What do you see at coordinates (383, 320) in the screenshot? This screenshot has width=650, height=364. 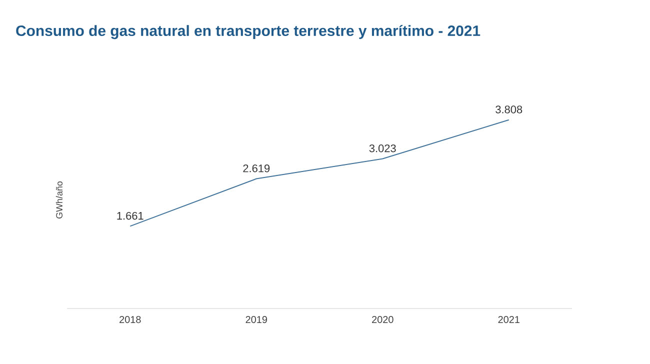 I see `x-tick-label: 2020` at bounding box center [383, 320].